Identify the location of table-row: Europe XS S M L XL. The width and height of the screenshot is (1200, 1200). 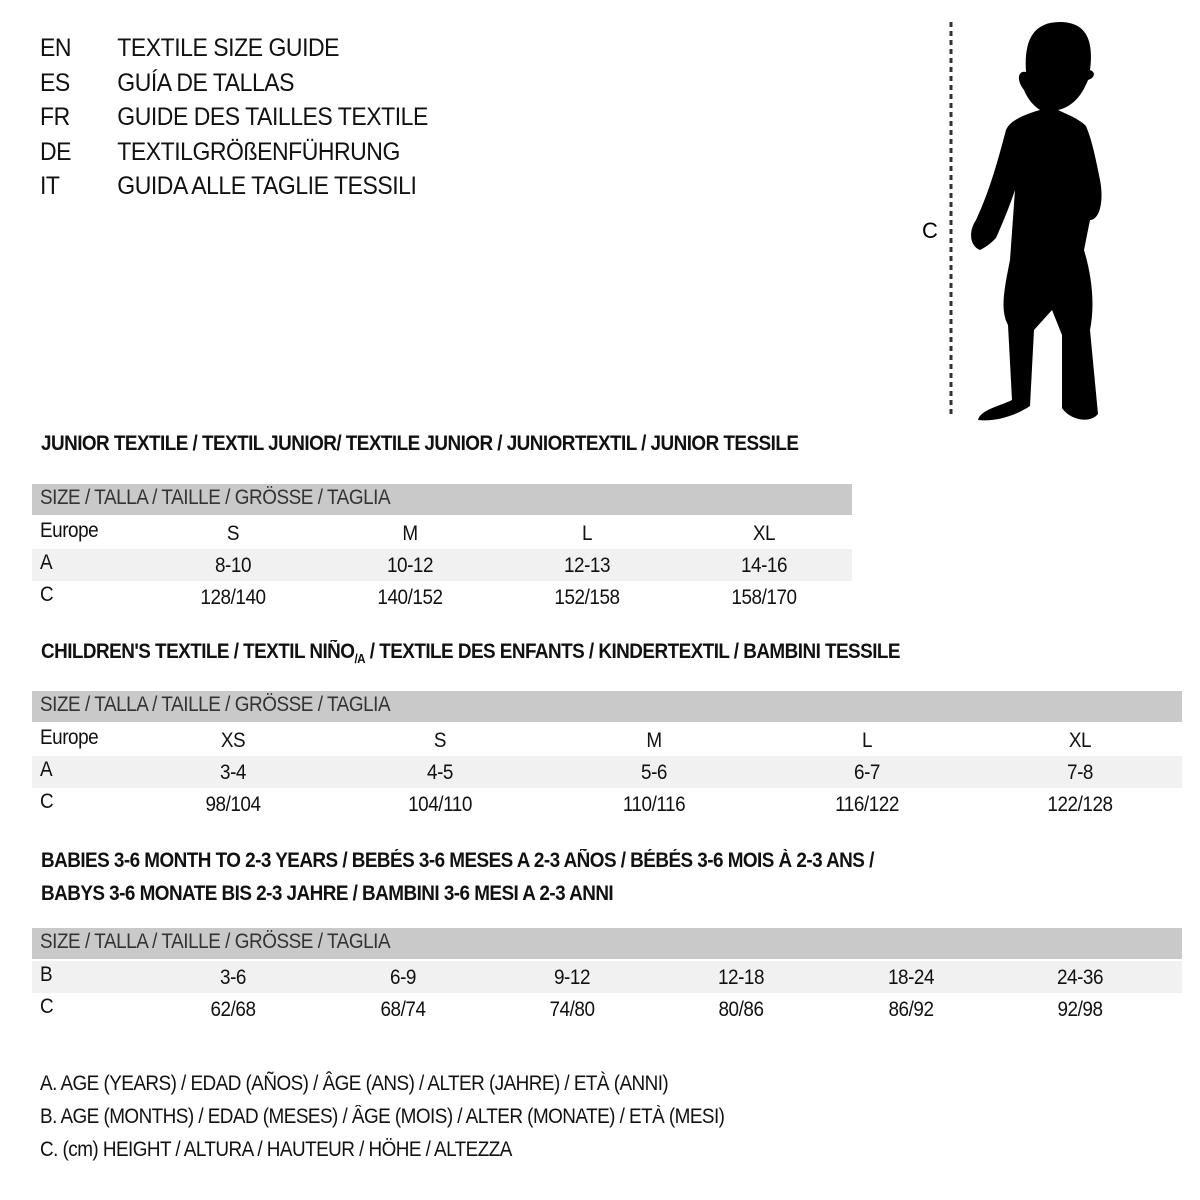
(607, 740).